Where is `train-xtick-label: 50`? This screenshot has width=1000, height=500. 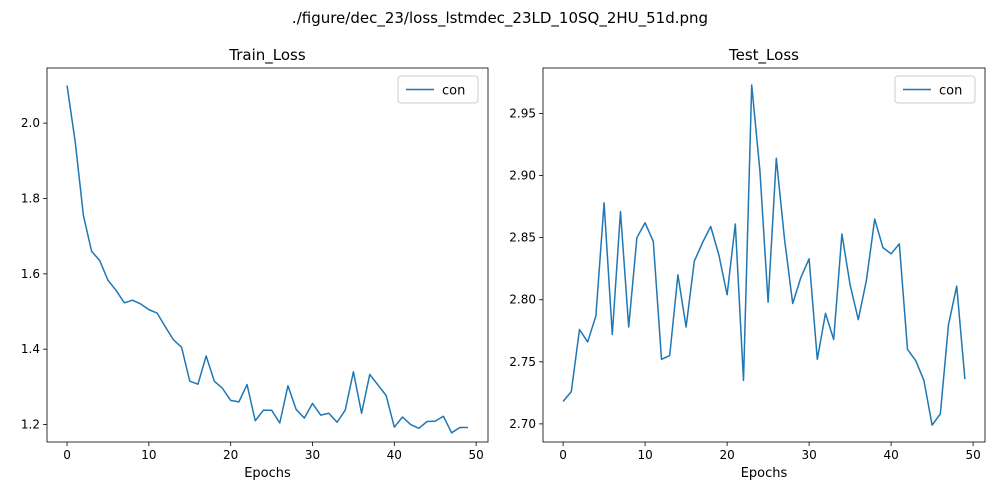
train-xtick-label: 50 is located at coordinates (475, 455).